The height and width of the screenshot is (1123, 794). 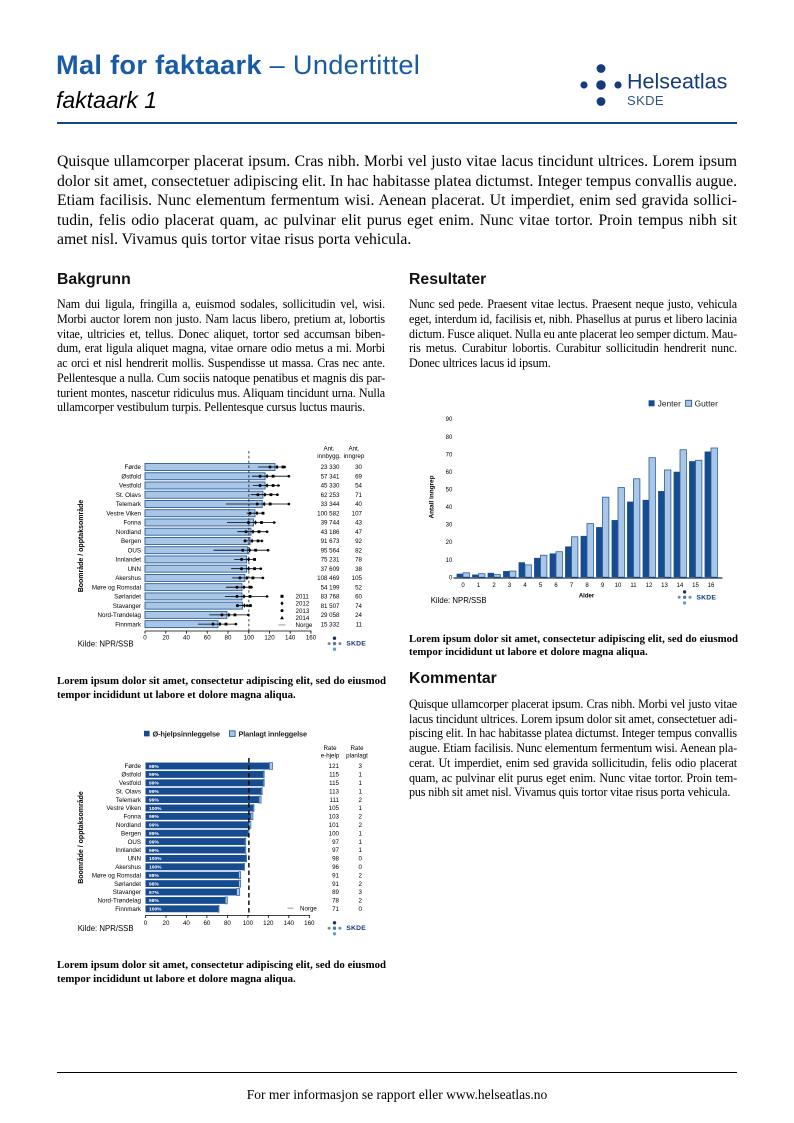 What do you see at coordinates (449, 526) in the screenshot?
I see `svg-text: 30` at bounding box center [449, 526].